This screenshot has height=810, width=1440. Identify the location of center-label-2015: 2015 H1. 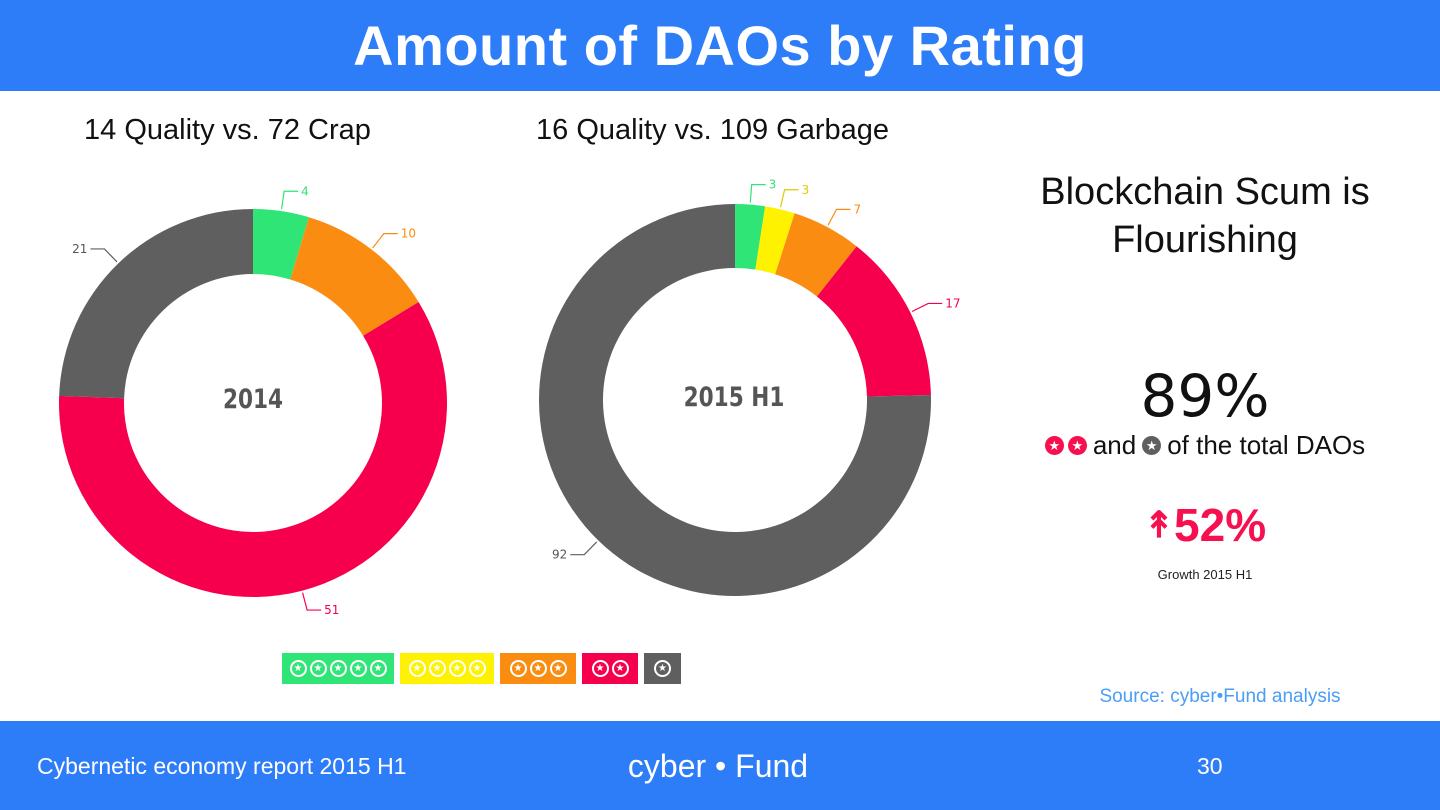
(734, 397).